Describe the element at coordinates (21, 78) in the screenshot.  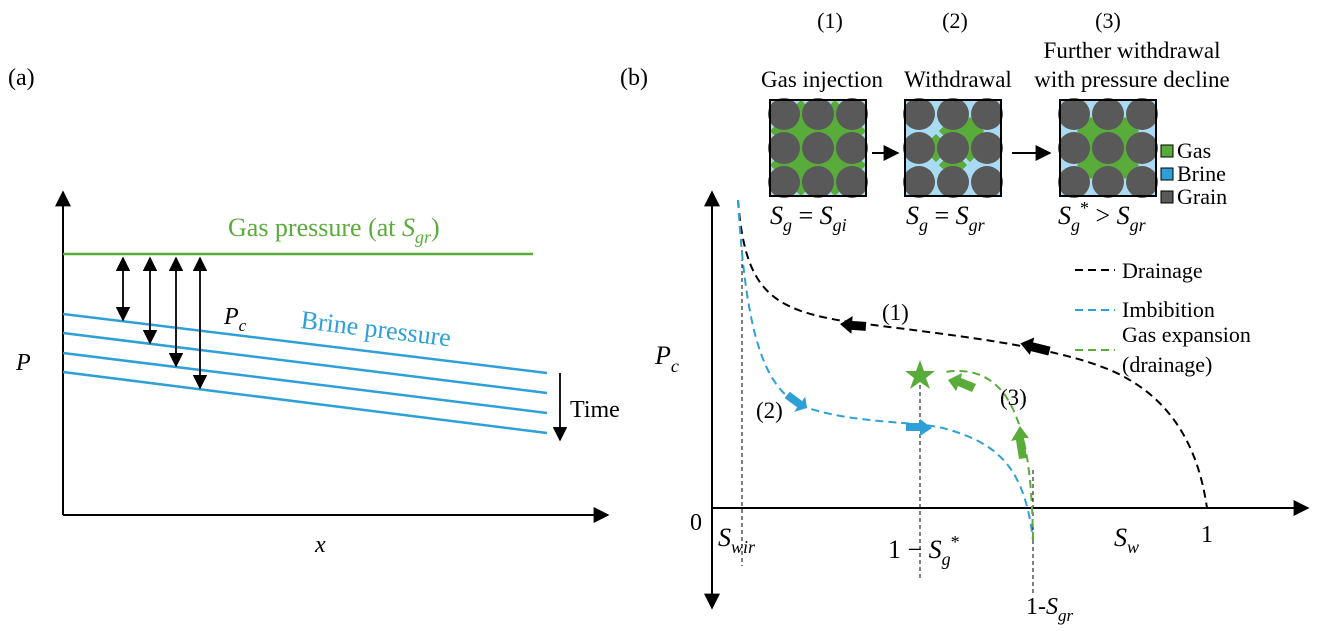
I see `panel-label: (a)` at that location.